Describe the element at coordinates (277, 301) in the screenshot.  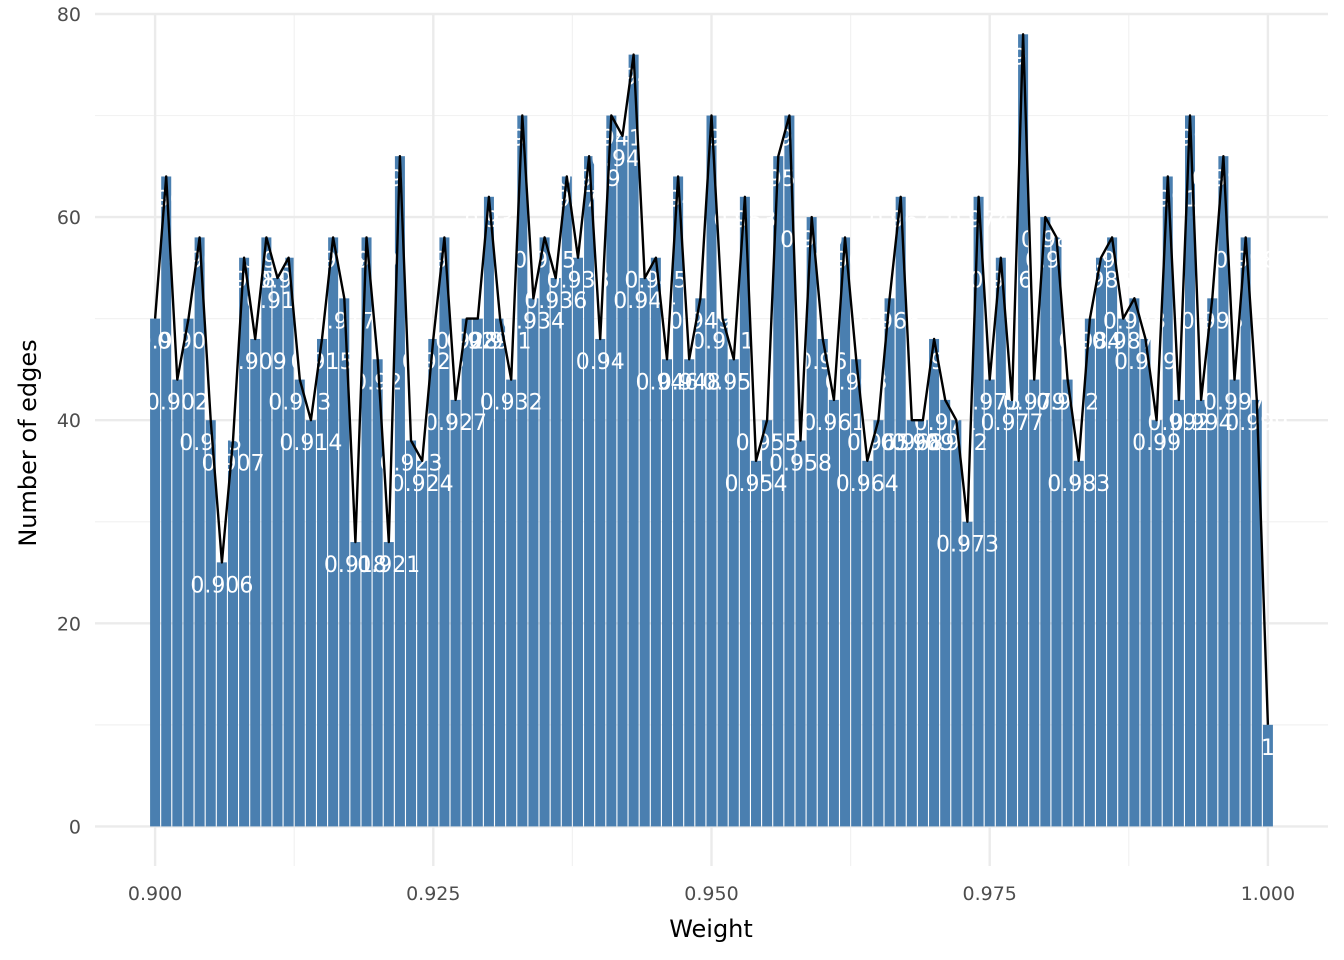
I see `bar-label: 0.911` at that location.